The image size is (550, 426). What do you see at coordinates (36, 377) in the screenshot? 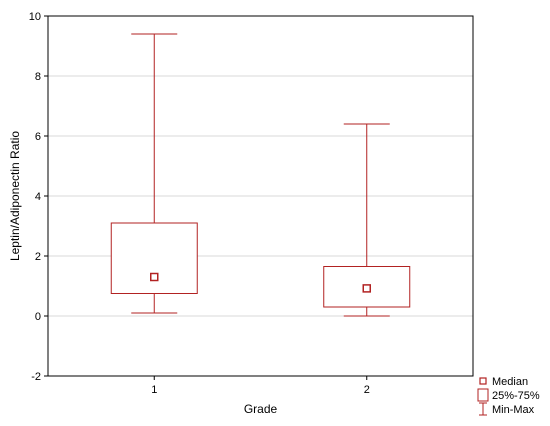
I see `y-tick-label: -2` at bounding box center [36, 377].